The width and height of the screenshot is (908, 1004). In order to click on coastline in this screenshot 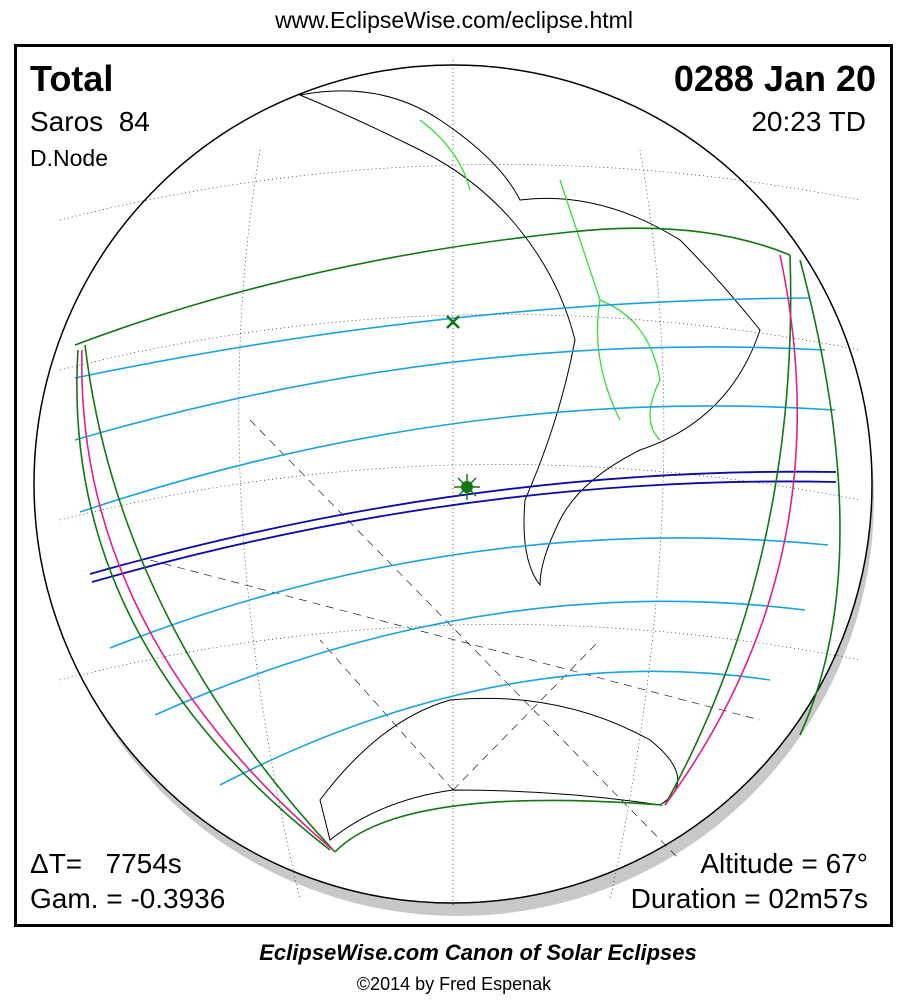, I will do `click(499, 769)`.